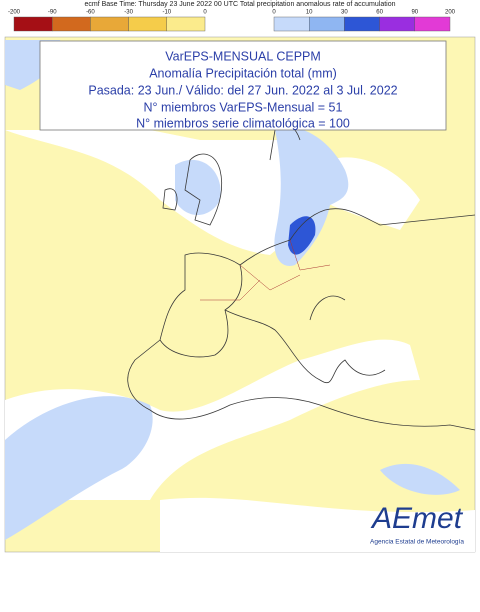 This screenshot has height=612, width=480. What do you see at coordinates (14, 13) in the screenshot?
I see `colorbar-label: -200` at bounding box center [14, 13].